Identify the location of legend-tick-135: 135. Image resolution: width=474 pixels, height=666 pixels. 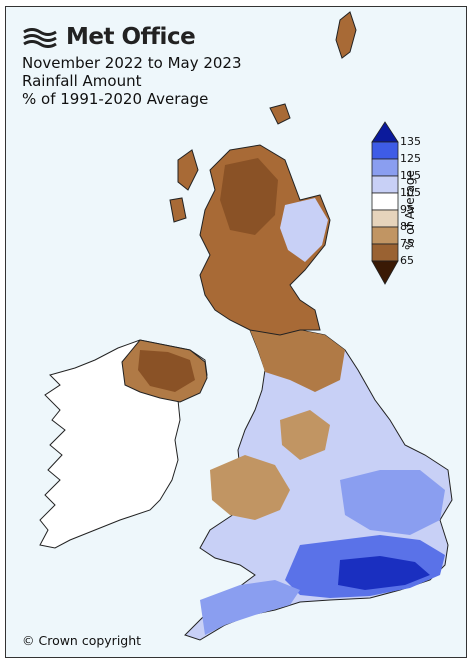
(410, 141).